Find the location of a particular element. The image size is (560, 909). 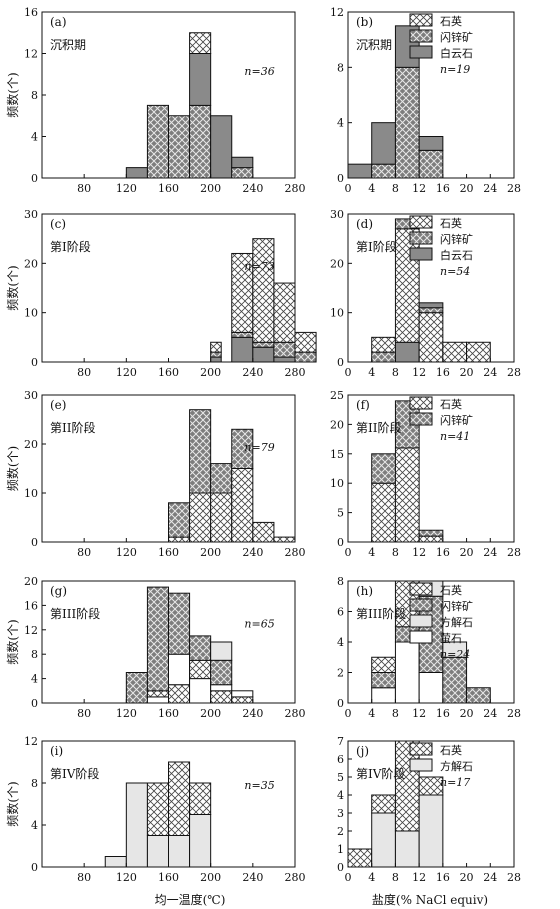

ytick-label-b: 4 is located at coordinates (340, 123).